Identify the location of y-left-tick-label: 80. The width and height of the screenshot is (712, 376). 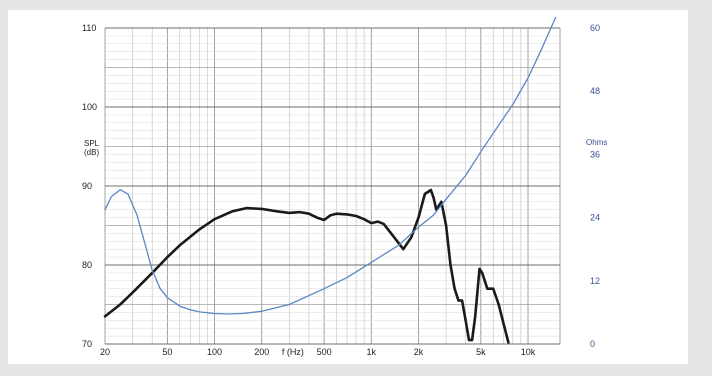
(87, 265).